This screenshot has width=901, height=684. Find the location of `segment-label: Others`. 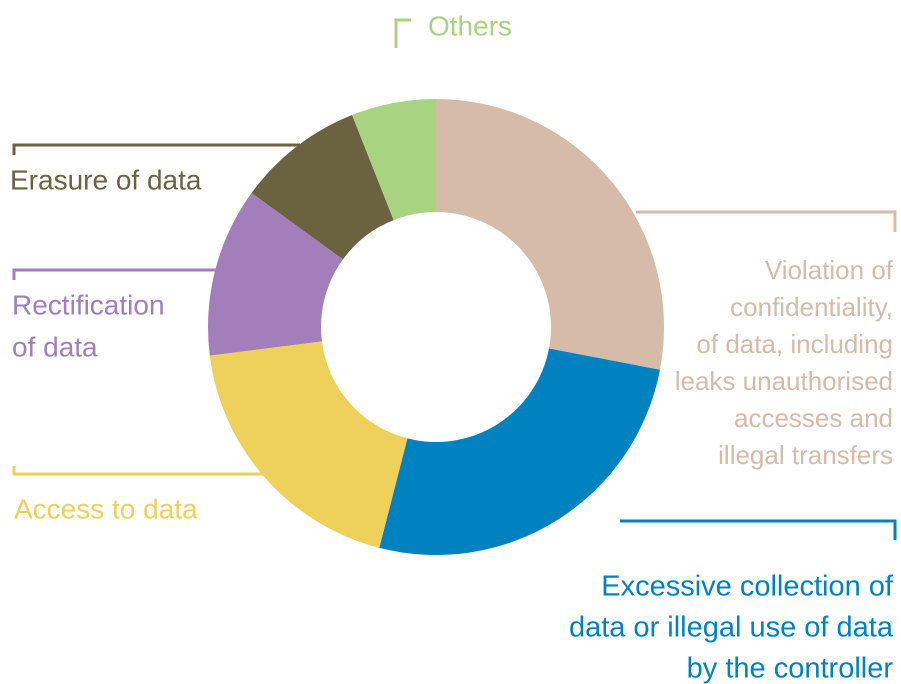

segment-label: Others is located at coordinates (470, 25).